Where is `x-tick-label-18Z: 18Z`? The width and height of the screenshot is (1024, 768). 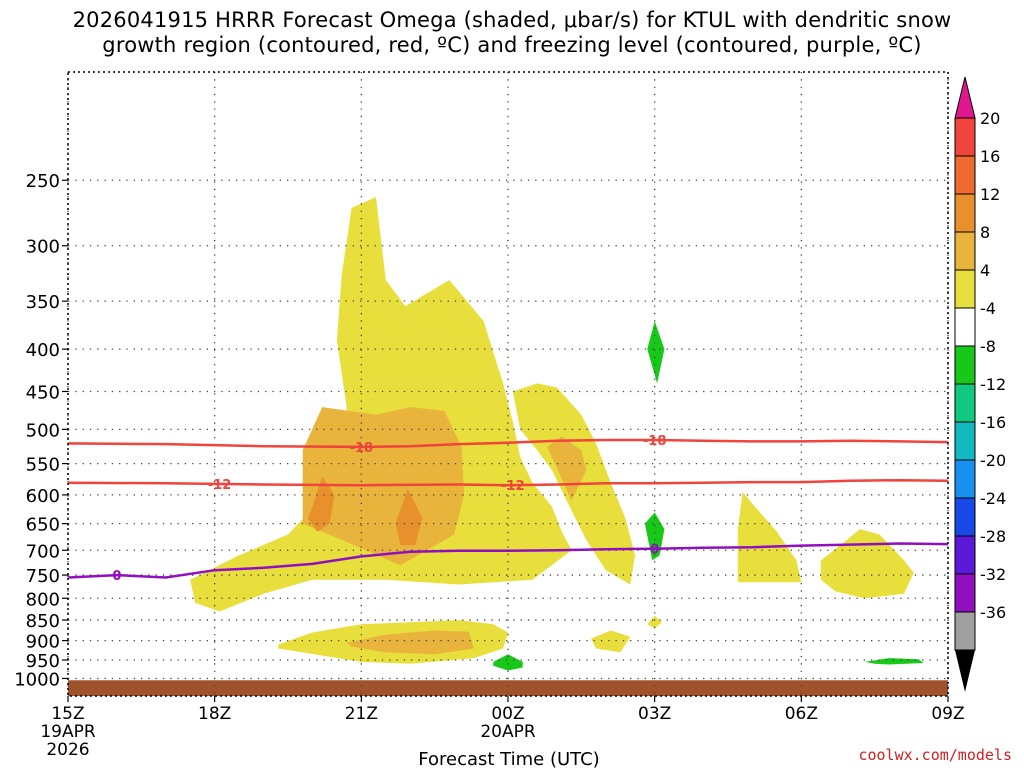 x-tick-label-18Z: 18Z is located at coordinates (214, 714).